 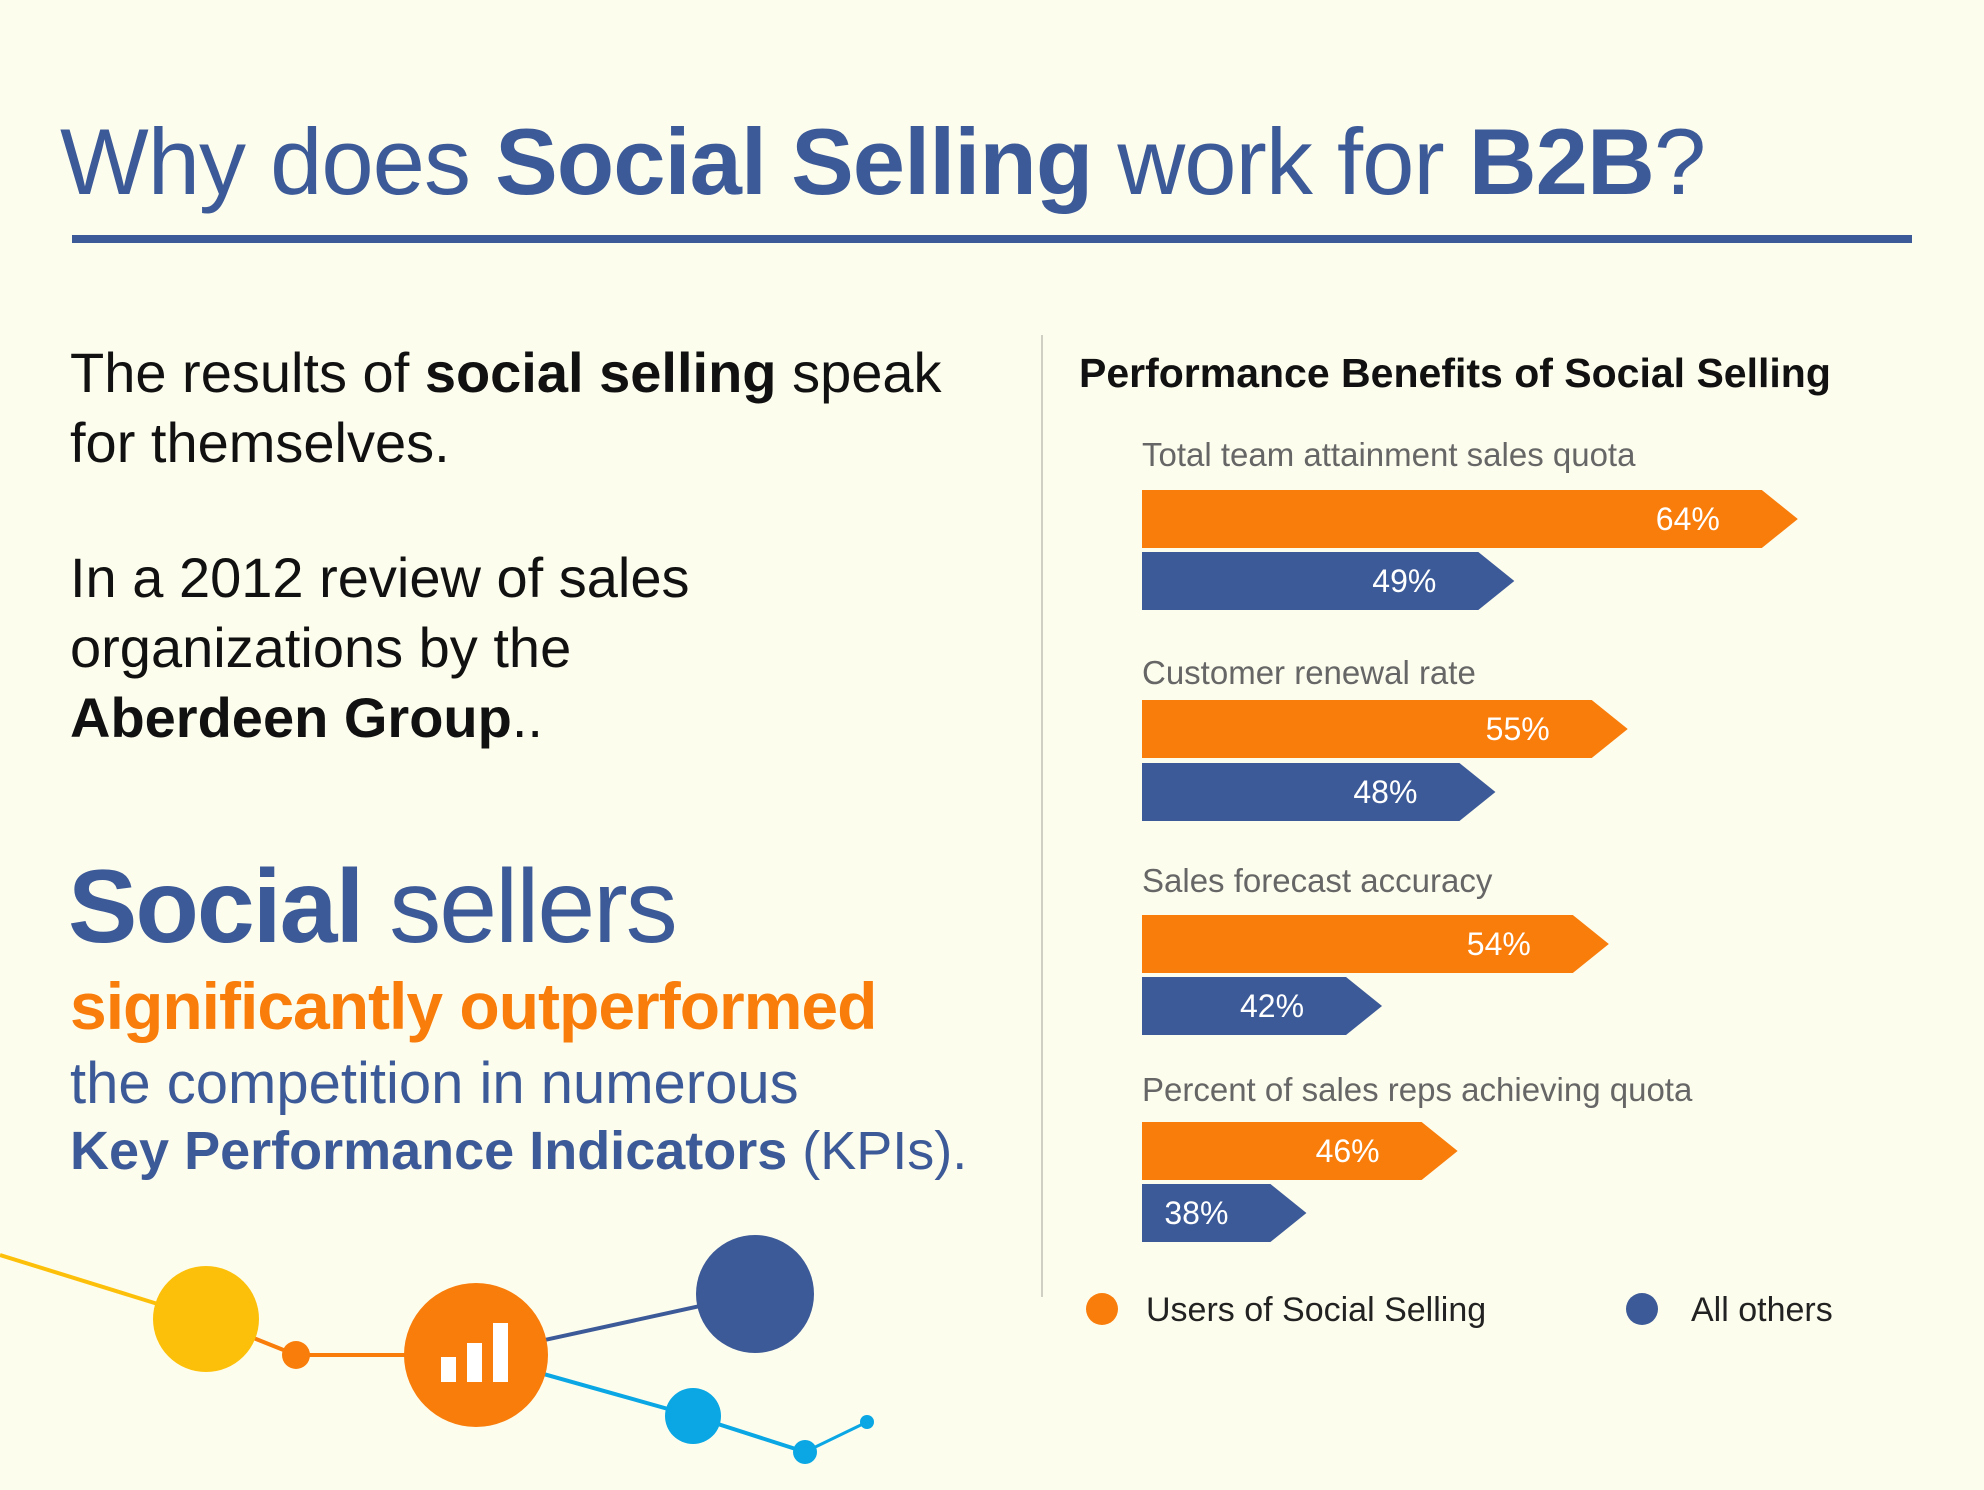 I want to click on competition-text: the competition in numerous, so click(x=434, y=1083).